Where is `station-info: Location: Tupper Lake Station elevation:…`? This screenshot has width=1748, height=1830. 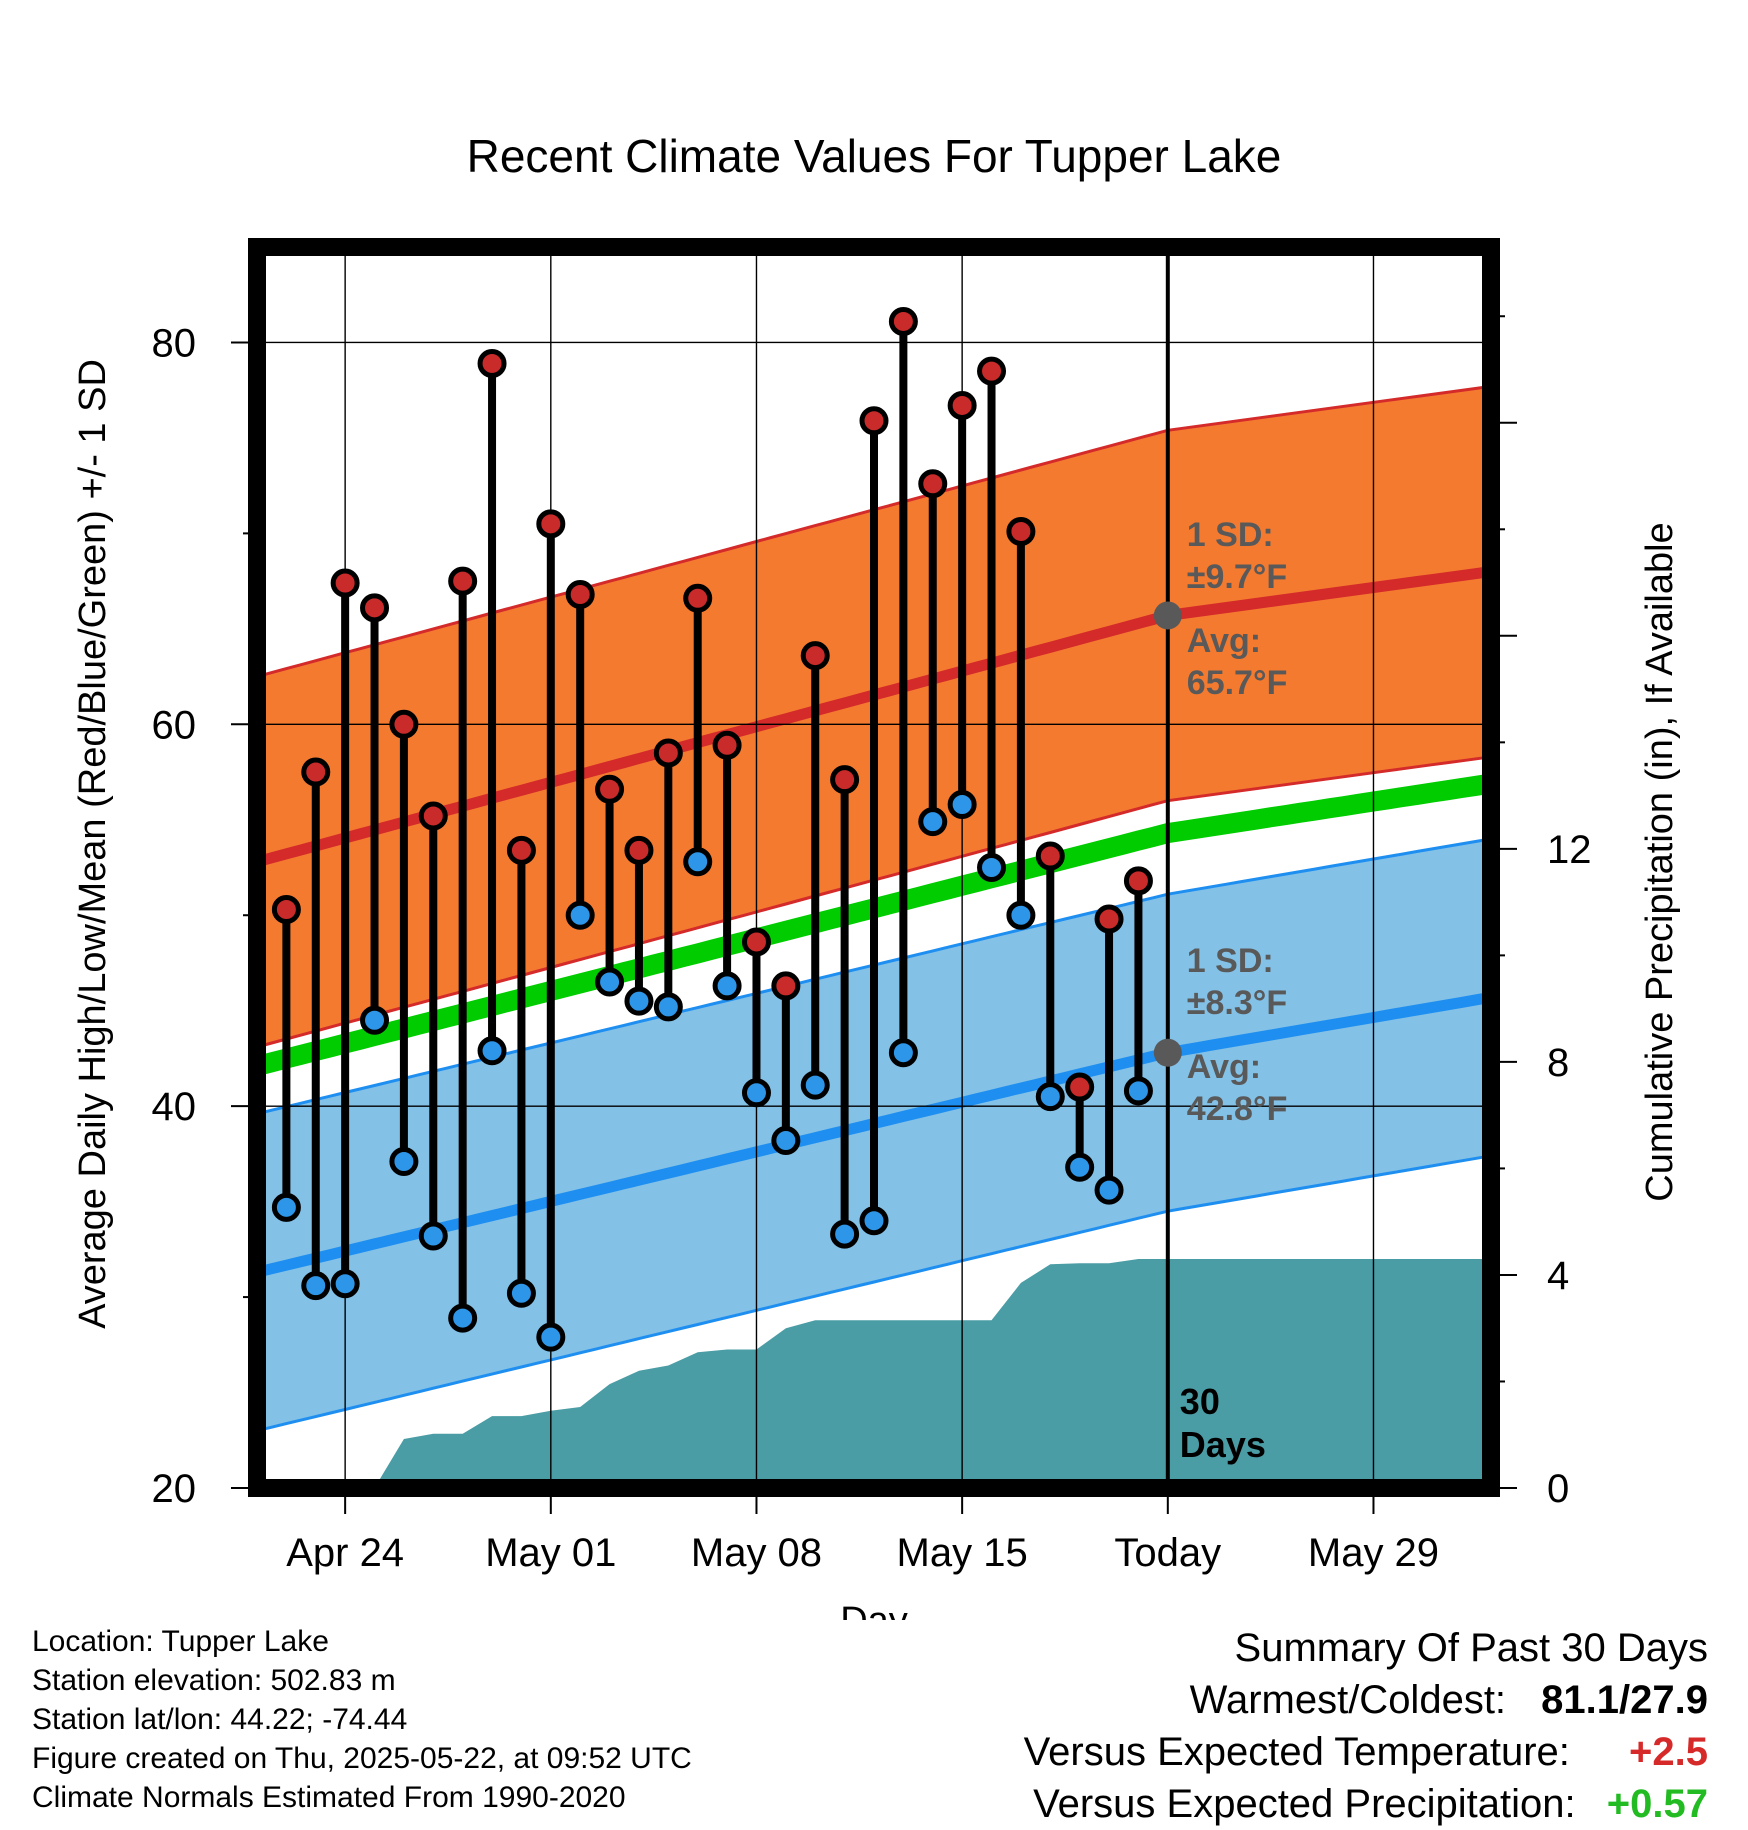 station-info: Location: Tupper Lake Station elevation:… is located at coordinates (362, 1719).